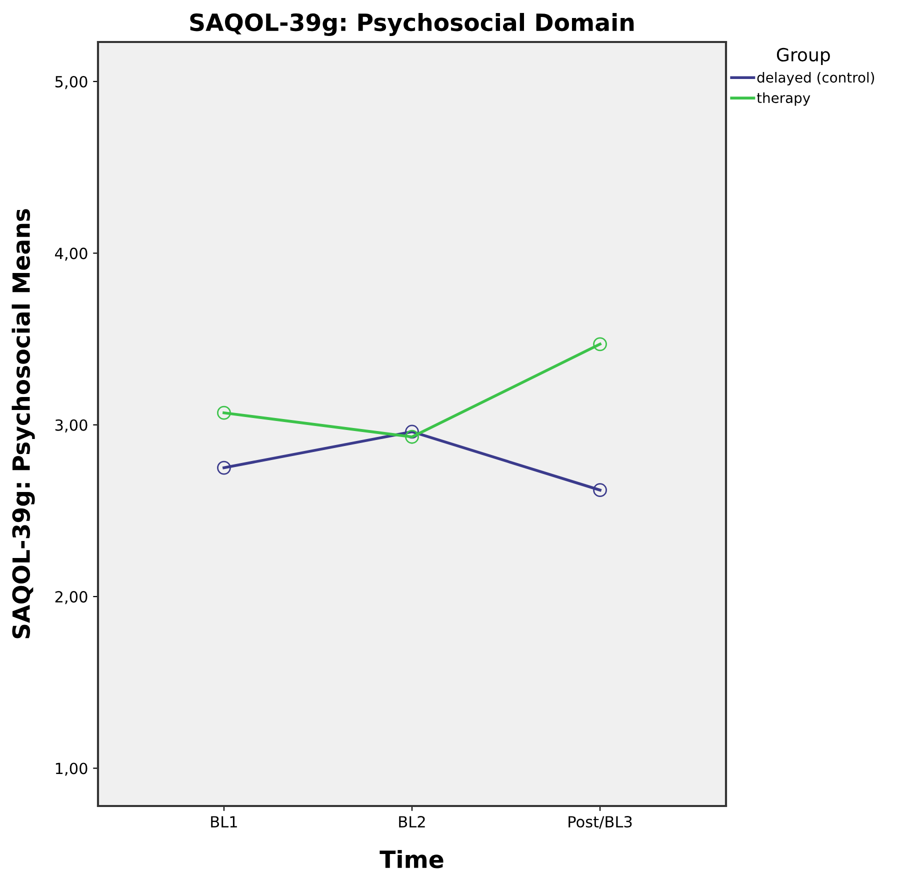 This screenshot has width=902, height=885. What do you see at coordinates (600, 822) in the screenshot?
I see `x-tick-label: Post/BL3` at bounding box center [600, 822].